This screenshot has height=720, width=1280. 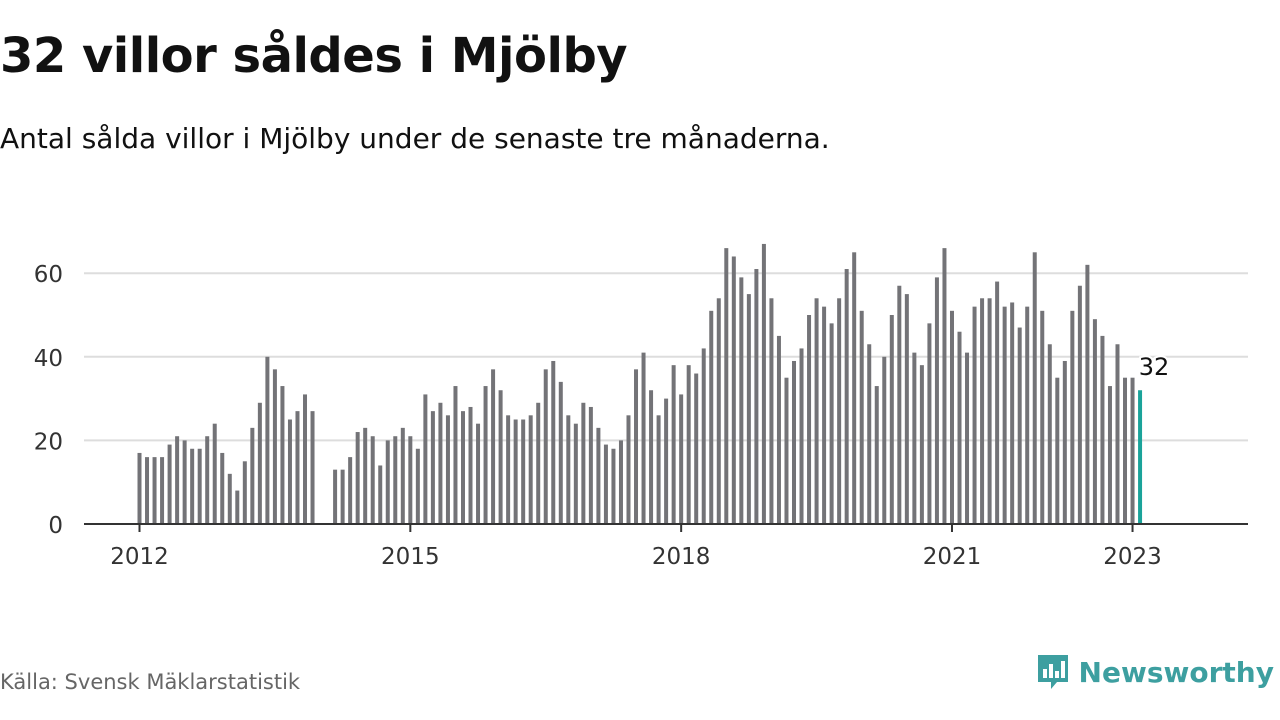 What do you see at coordinates (1052, 672) in the screenshot?
I see `bar-chart-logo-icon` at bounding box center [1052, 672].